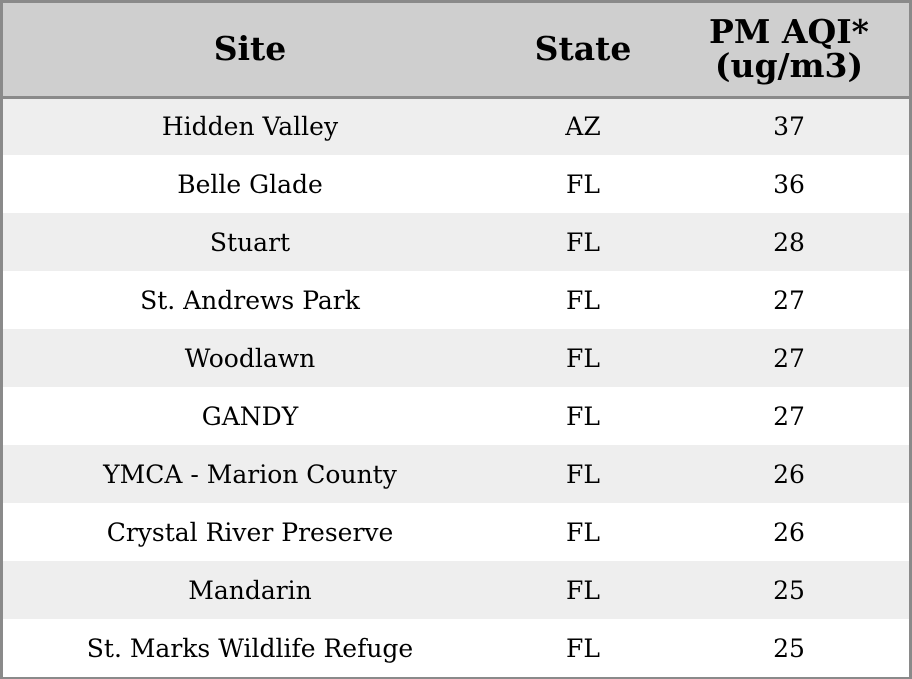 The image size is (912, 679). I want to click on table-header: Site State PM AQI* (ug/m3), so click(456, 51).